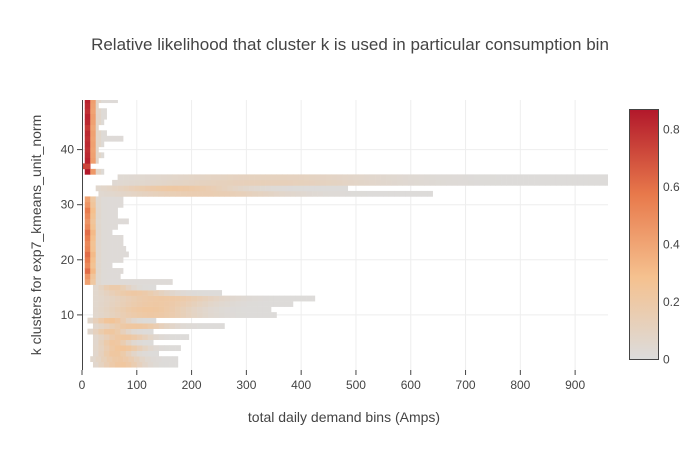 The image size is (700, 450). What do you see at coordinates (575, 385) in the screenshot?
I see `x-tick-label: 900` at bounding box center [575, 385].